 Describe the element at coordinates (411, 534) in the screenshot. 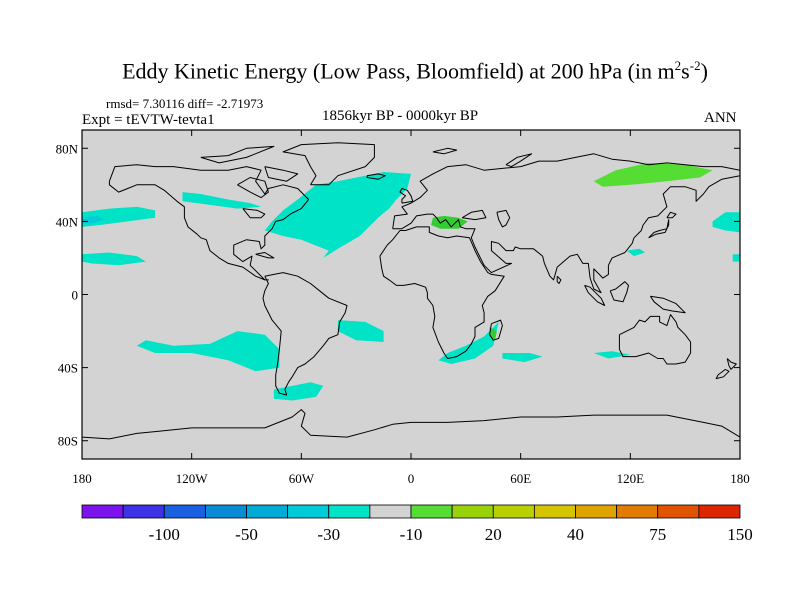

I see `colorbar-label: -10` at that location.